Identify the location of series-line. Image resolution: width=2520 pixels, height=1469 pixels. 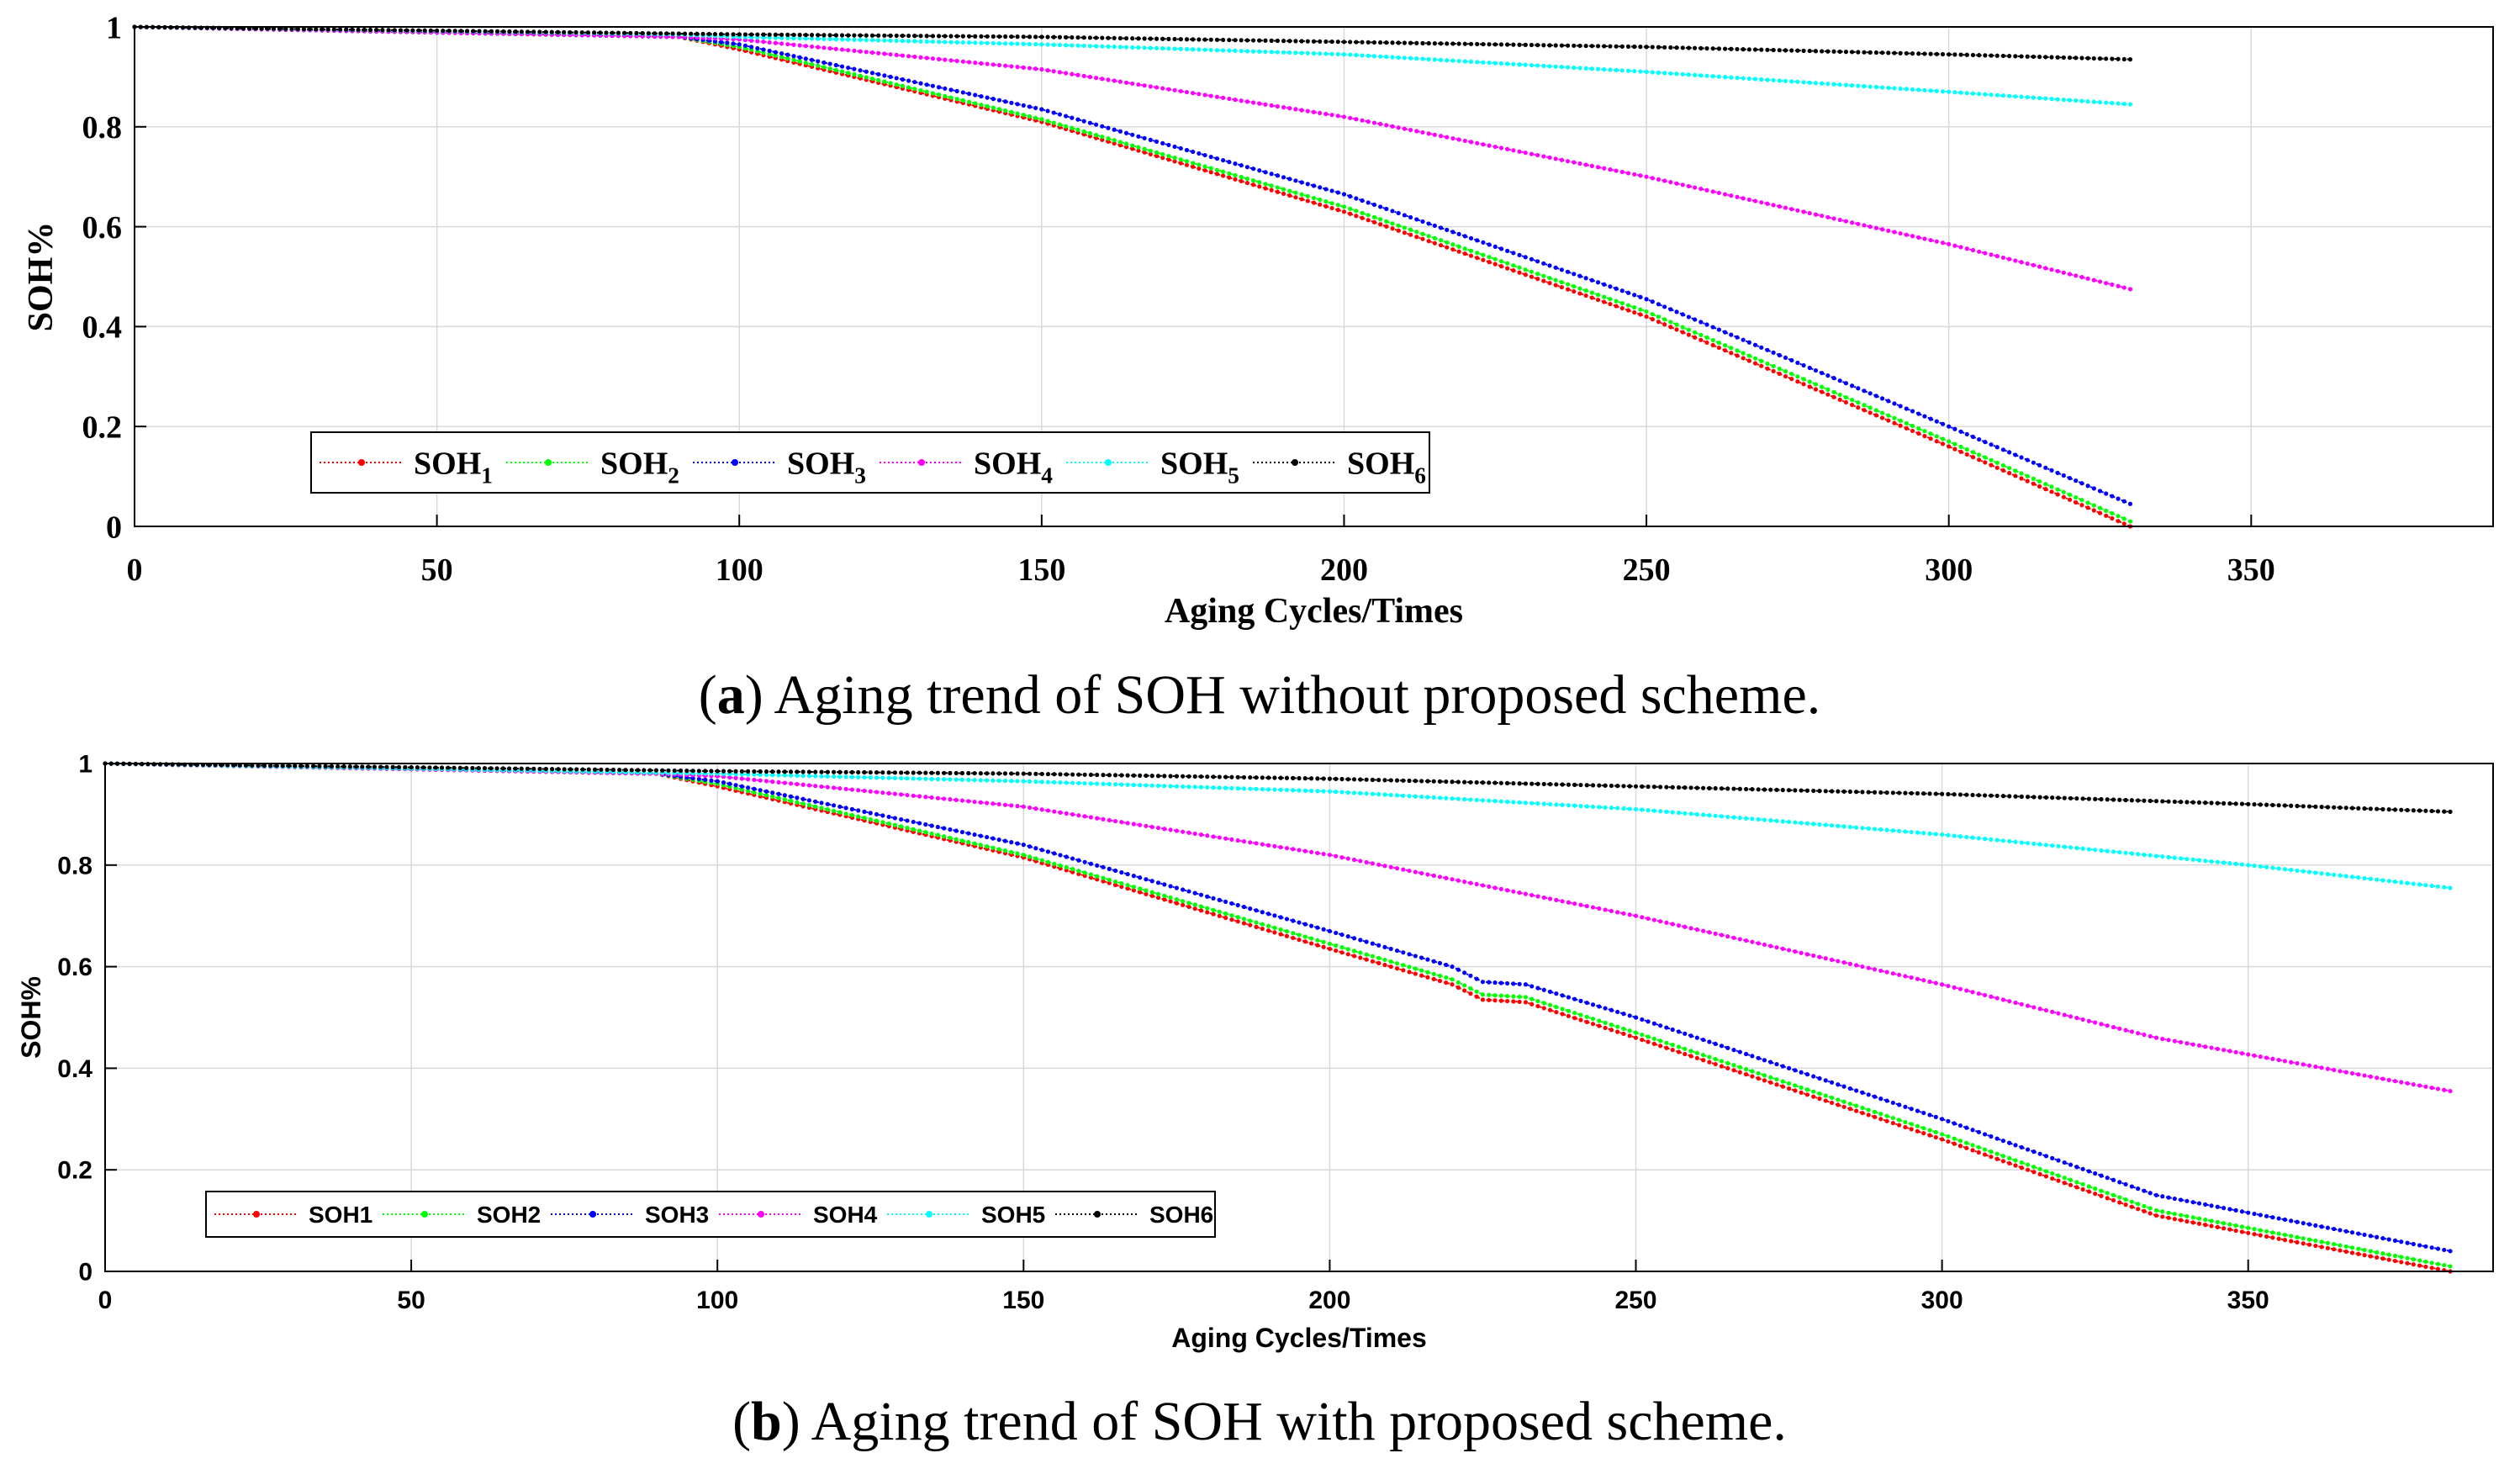
(1277, 826).